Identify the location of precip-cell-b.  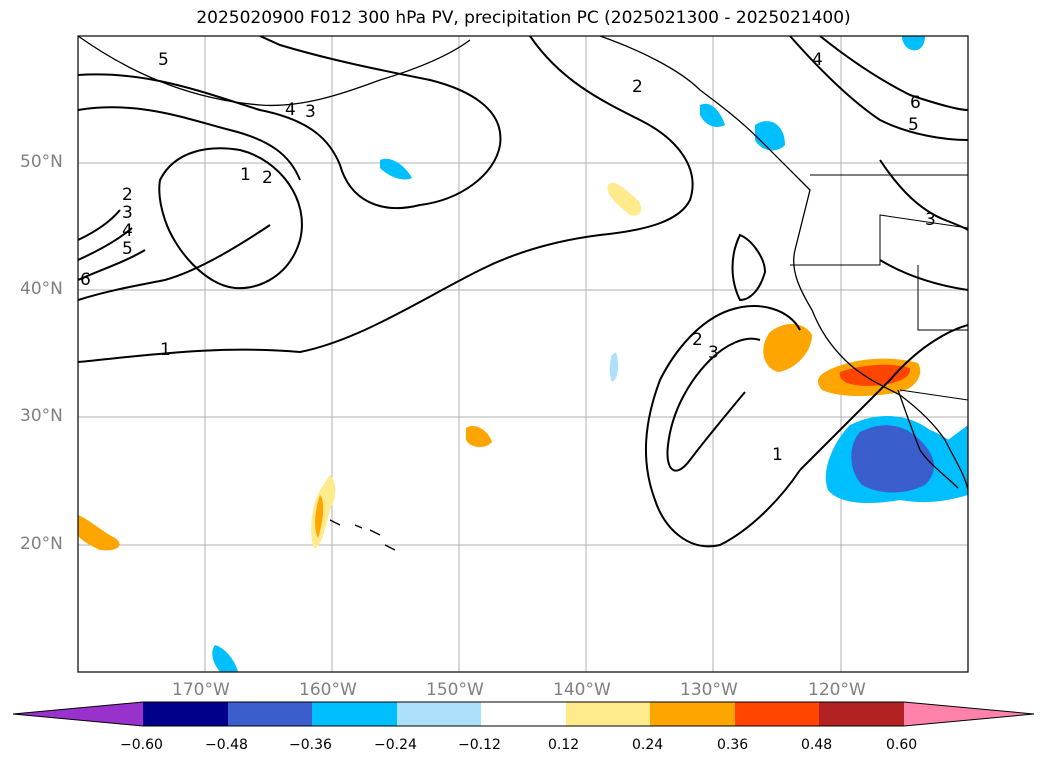
(614, 367).